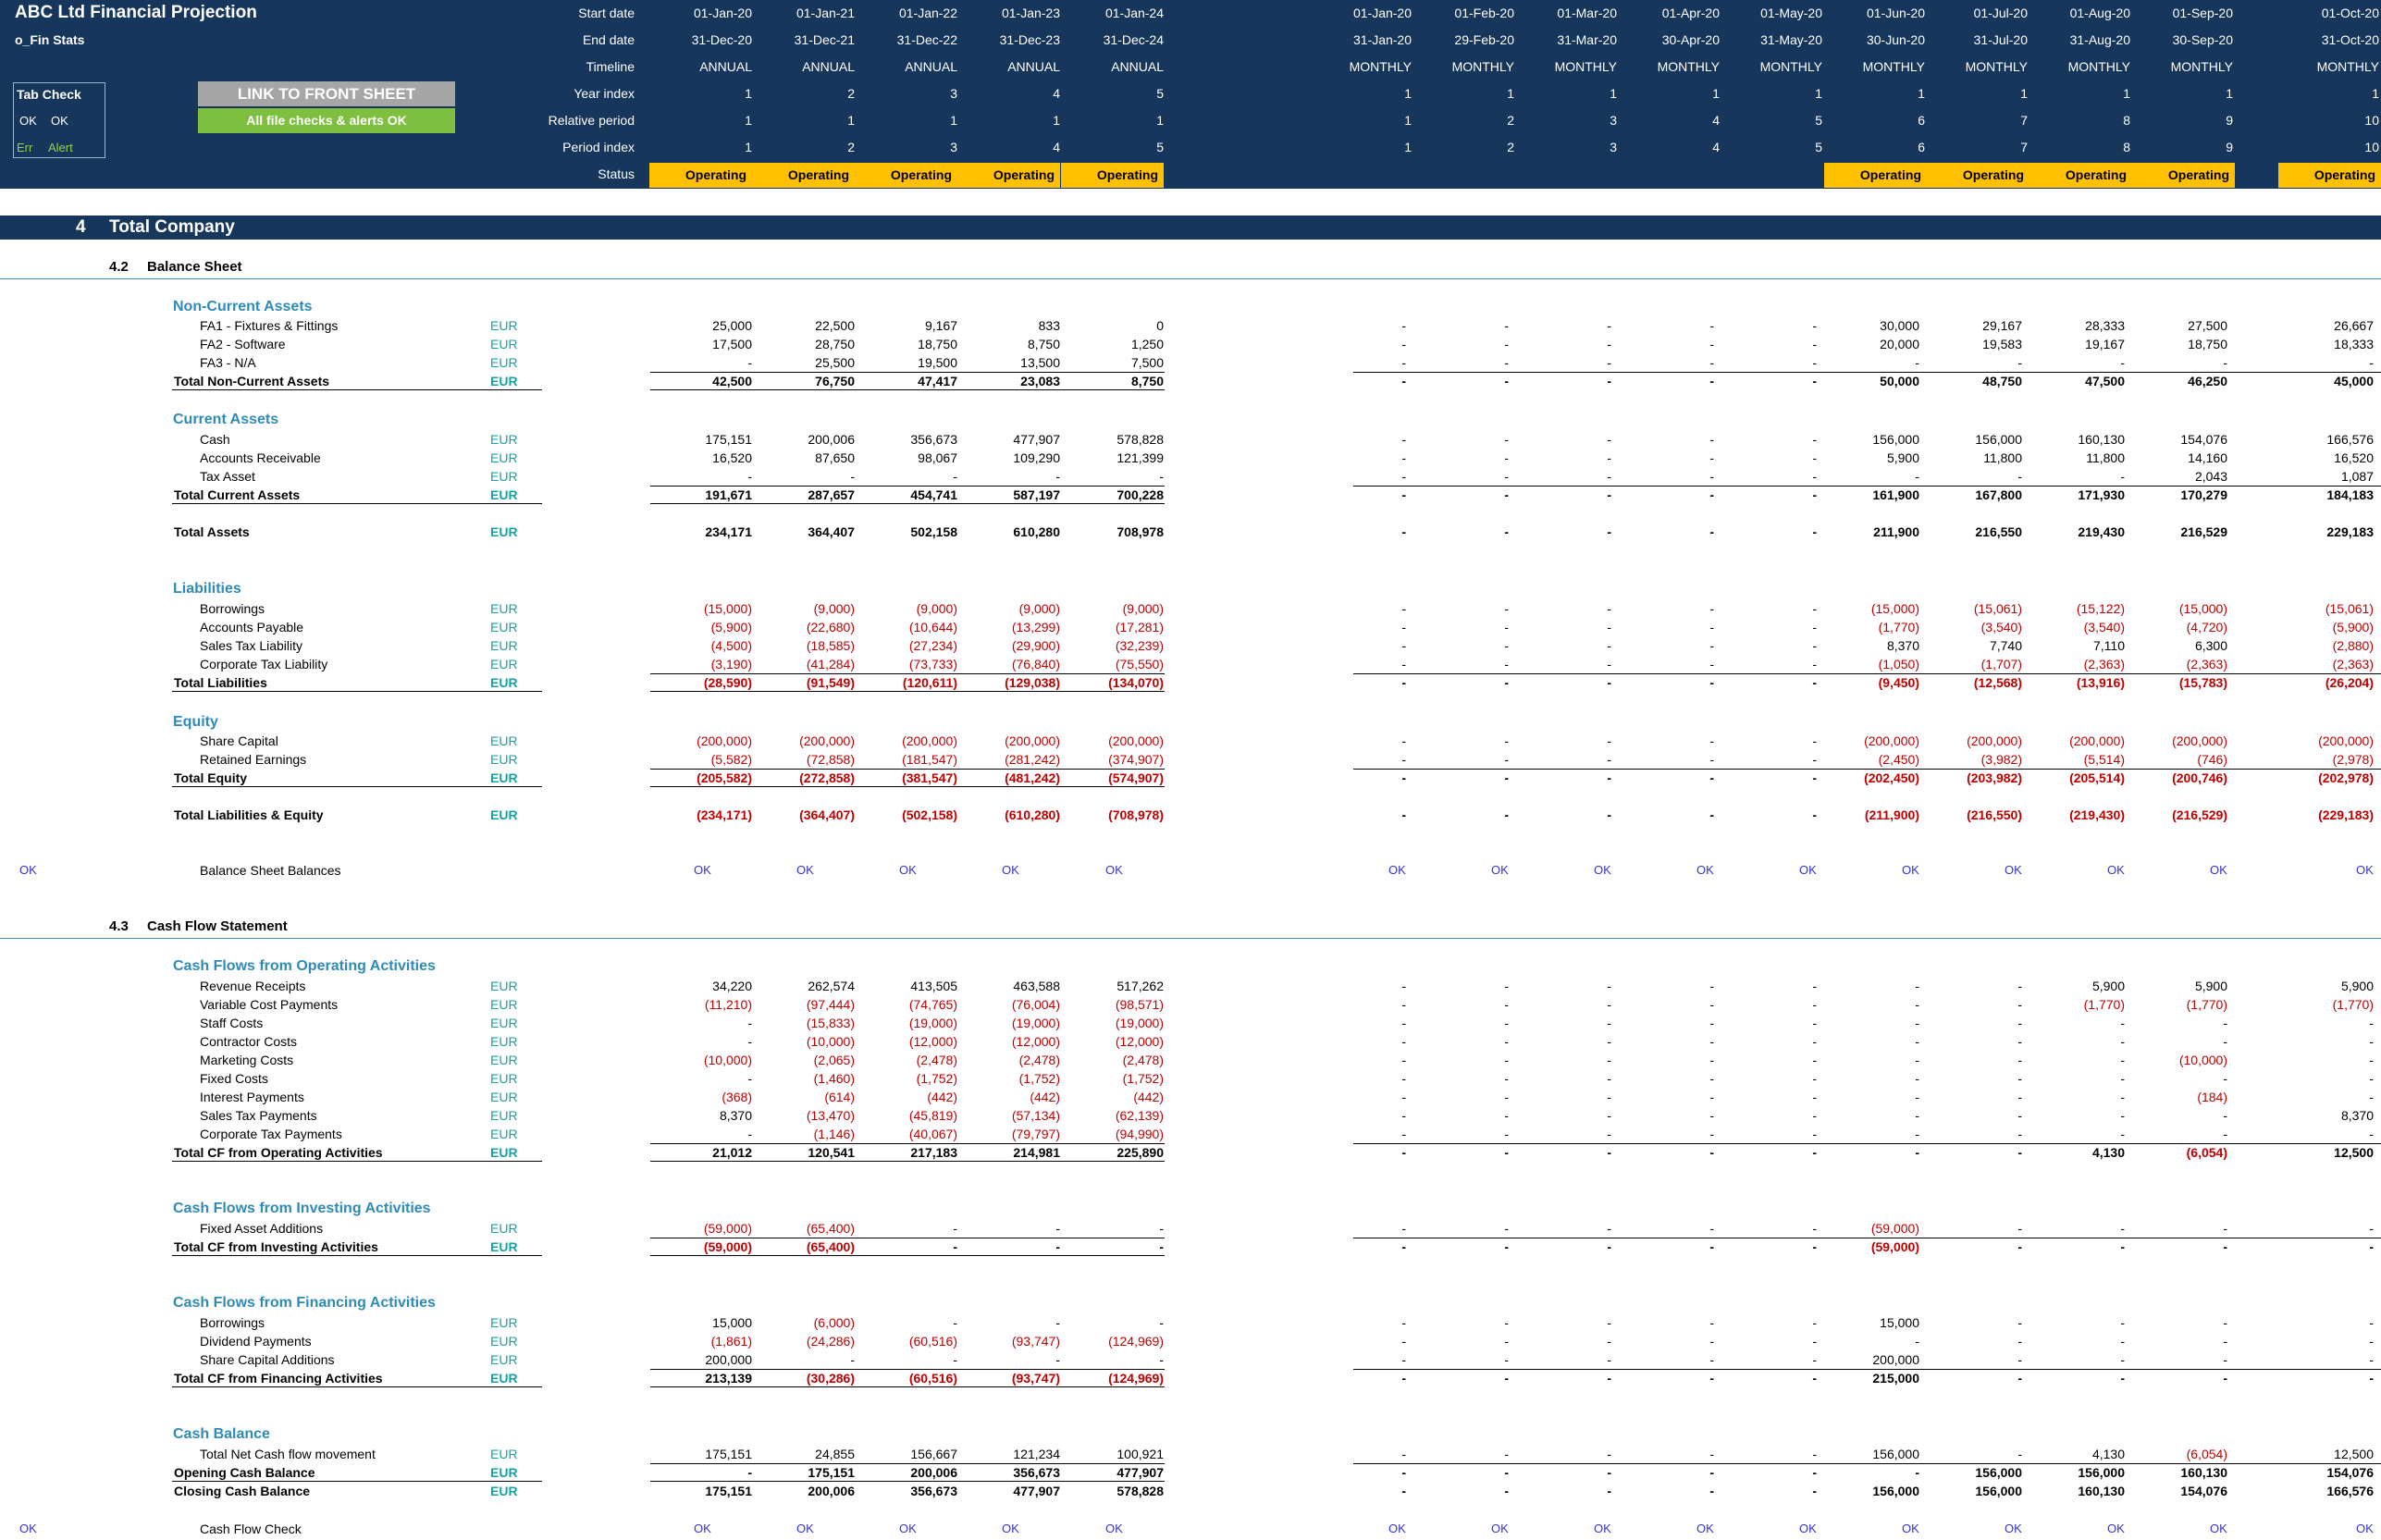 This screenshot has height=1540, width=2381. I want to click on annual-cell: (2,478), so click(1143, 1060).